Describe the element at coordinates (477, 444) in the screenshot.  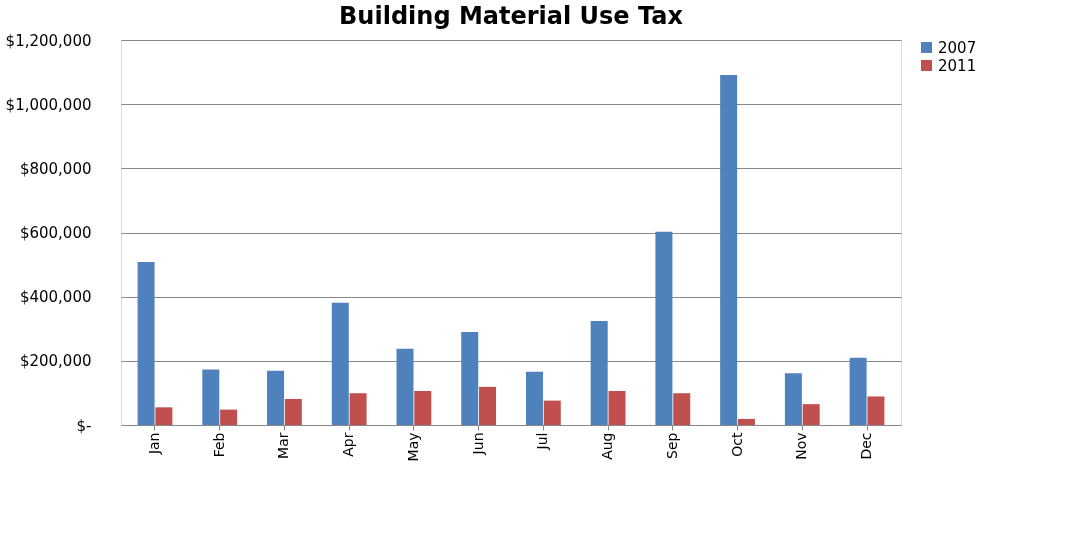
I see `x-tick-label: Jun` at that location.